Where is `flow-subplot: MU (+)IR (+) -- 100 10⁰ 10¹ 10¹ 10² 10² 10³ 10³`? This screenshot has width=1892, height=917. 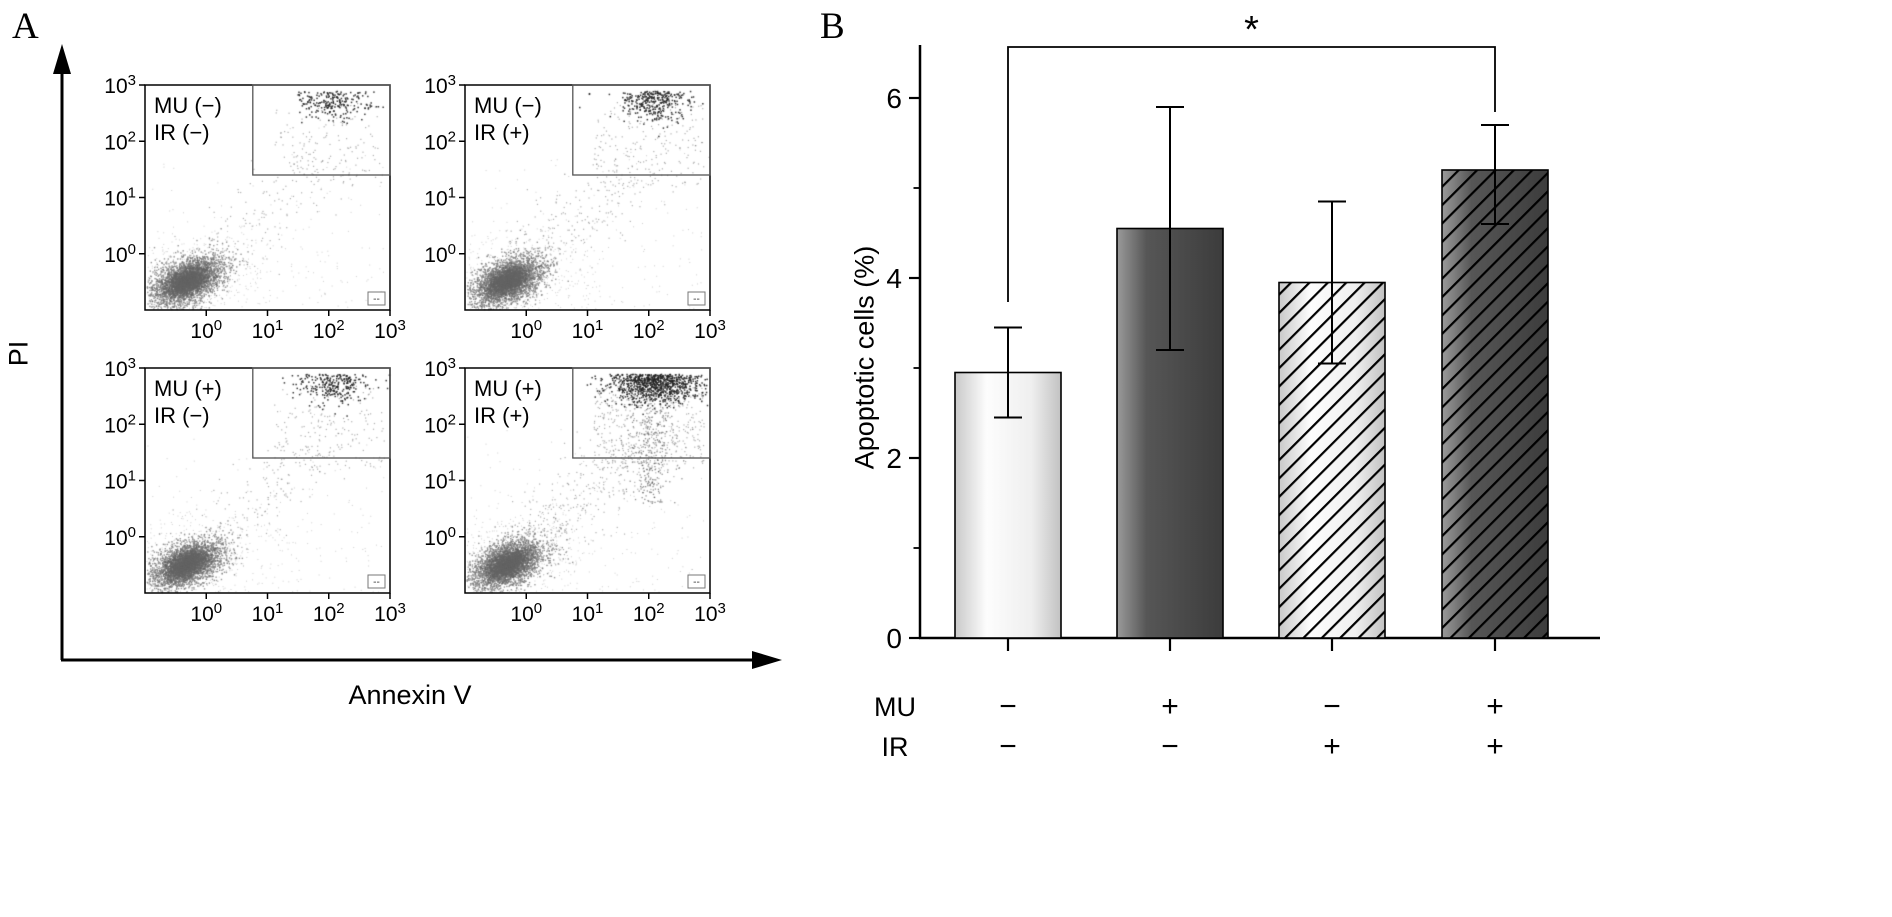
flow-subplot: MU (+)IR (+) -- 100 10⁰ 10¹ 10¹ 10² 10² 10³ 10³ is located at coordinates (575, 490).